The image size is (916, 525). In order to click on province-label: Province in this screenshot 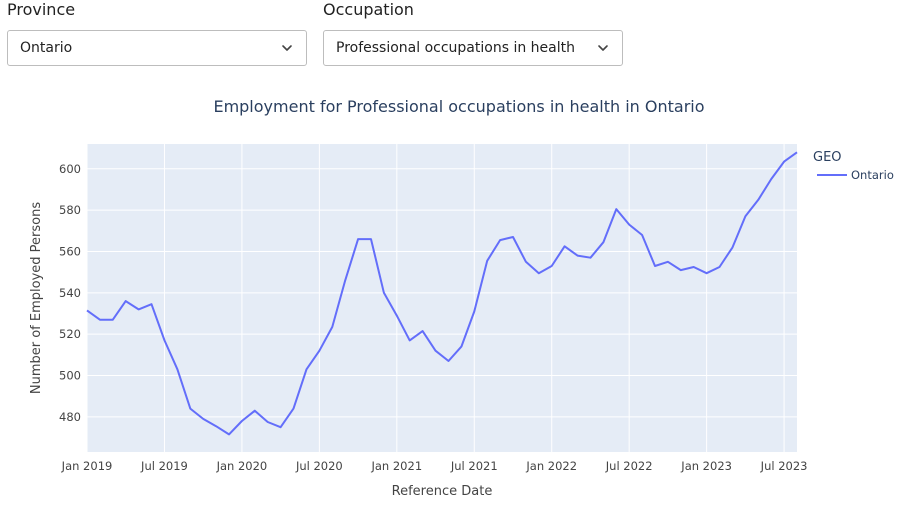, I will do `click(41, 9)`.